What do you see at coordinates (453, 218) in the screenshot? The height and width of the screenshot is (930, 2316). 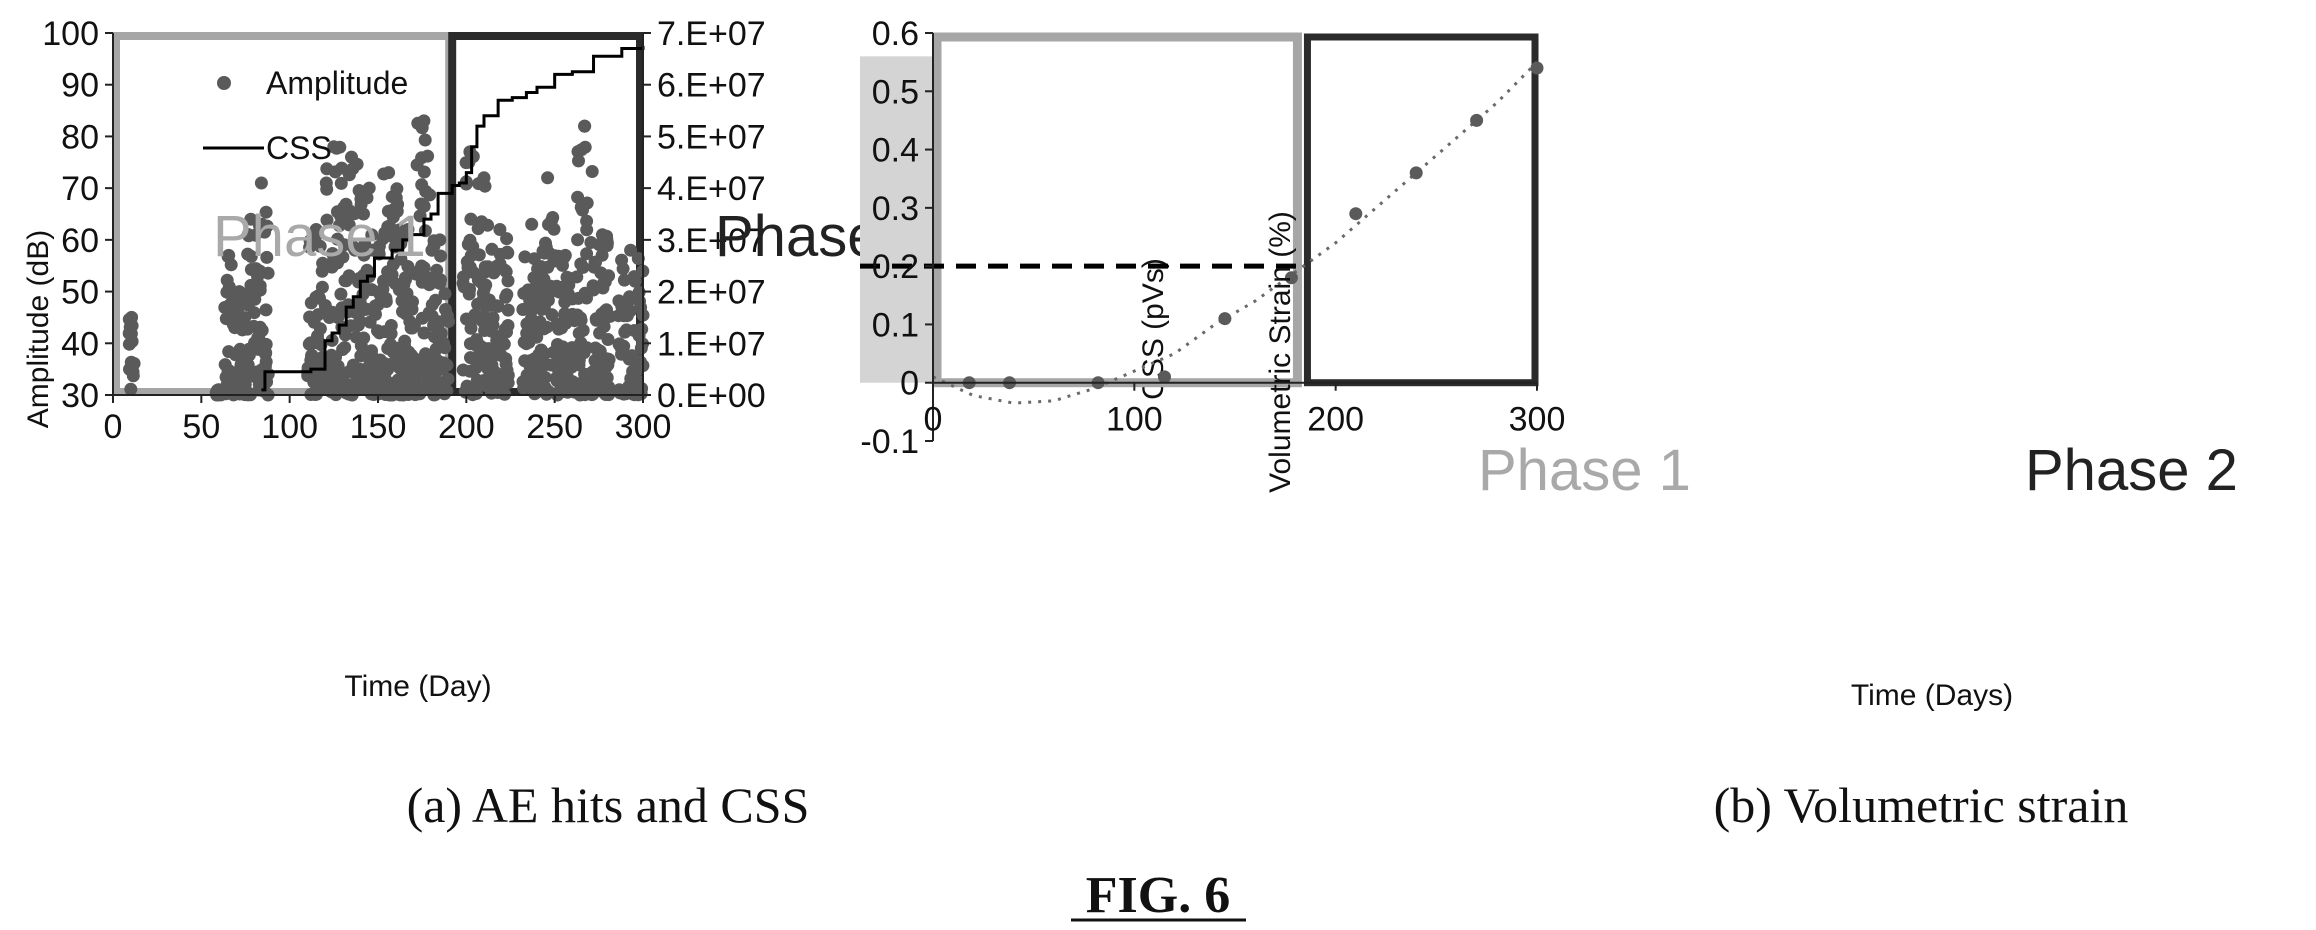 I see `css-step-line` at bounding box center [453, 218].